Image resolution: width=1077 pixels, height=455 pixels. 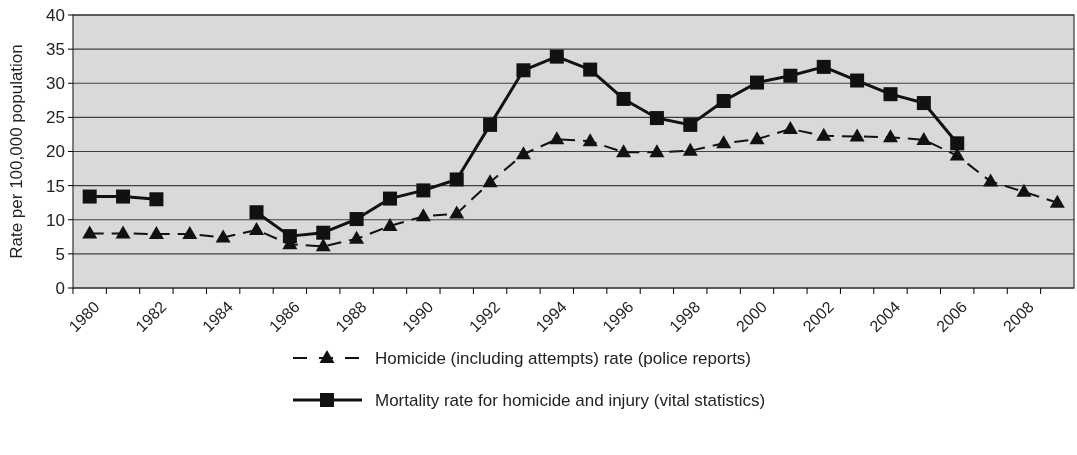 I want to click on y-tick-label: 15, so click(x=55, y=186).